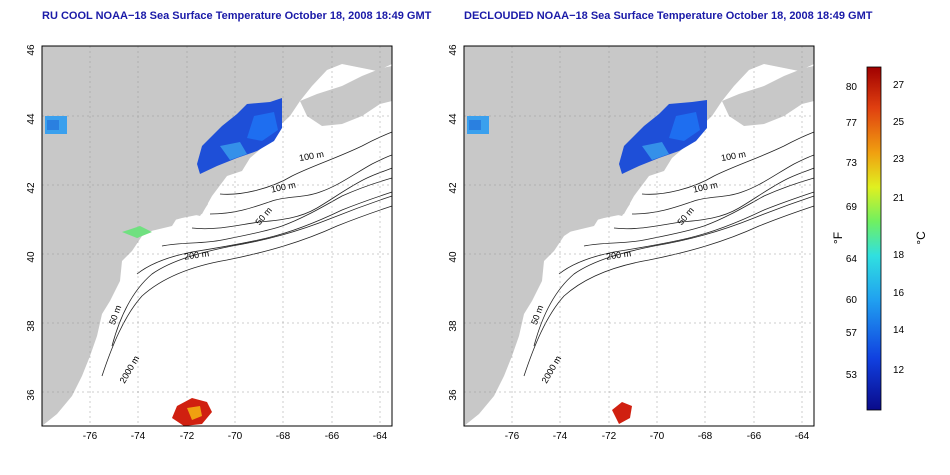 The width and height of the screenshot is (950, 475). Describe the element at coordinates (838, 238) in the screenshot. I see `colorbar-f-label: °F` at that location.